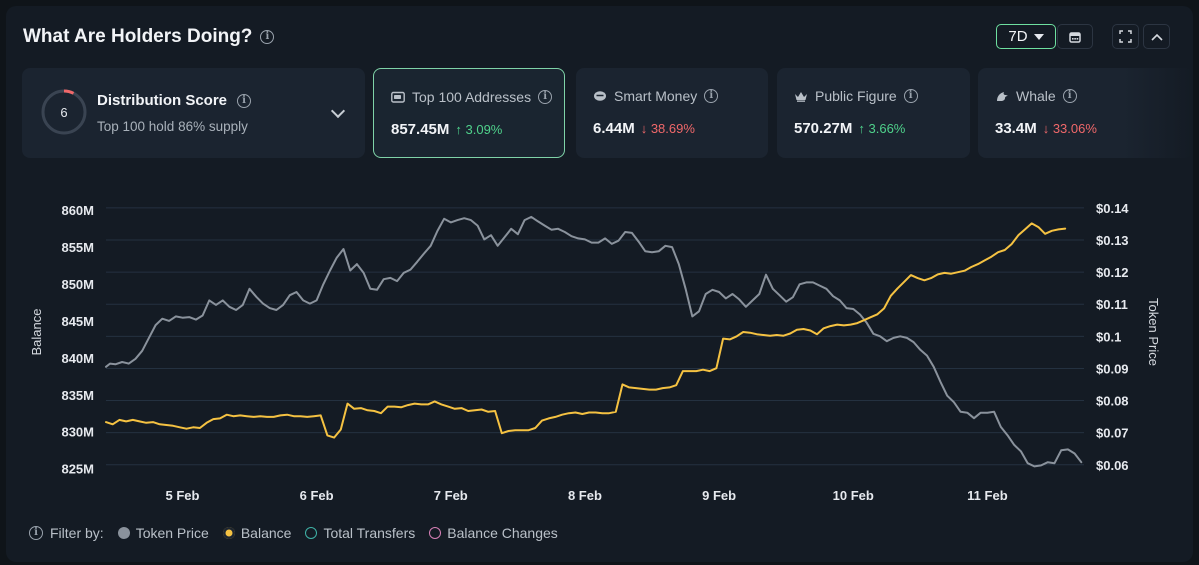 The image size is (1199, 565). I want to click on y-tick-label: 860M, so click(77, 210).